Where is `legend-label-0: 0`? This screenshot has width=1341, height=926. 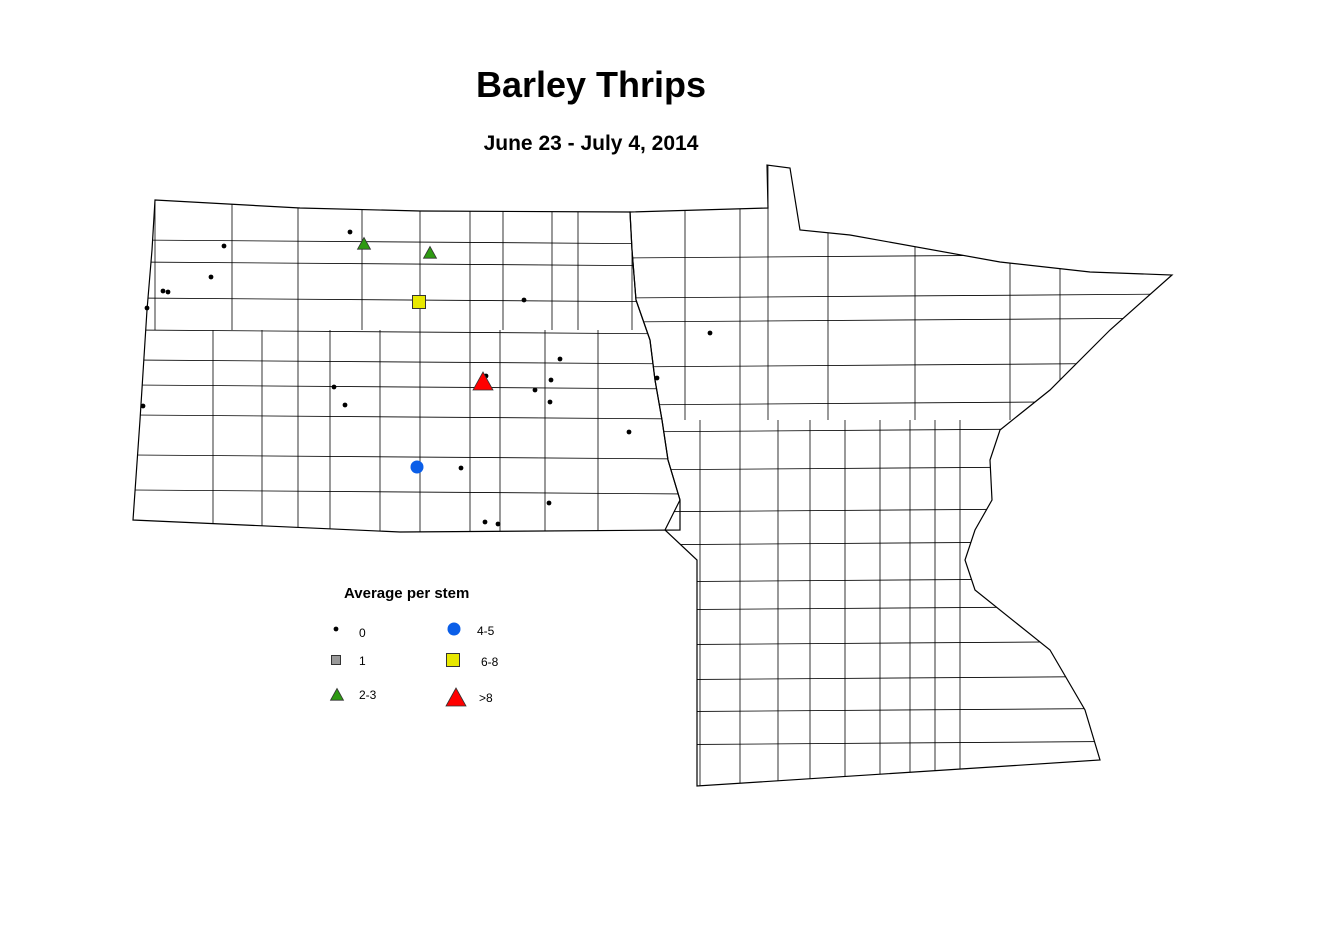
legend-label-0: 0 is located at coordinates (362, 633).